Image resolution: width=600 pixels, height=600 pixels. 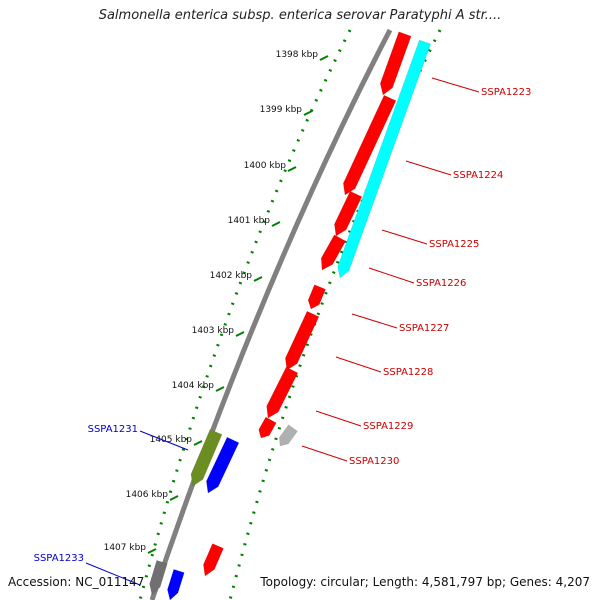 I want to click on tick-label: 1402 kbp, so click(x=231, y=276).